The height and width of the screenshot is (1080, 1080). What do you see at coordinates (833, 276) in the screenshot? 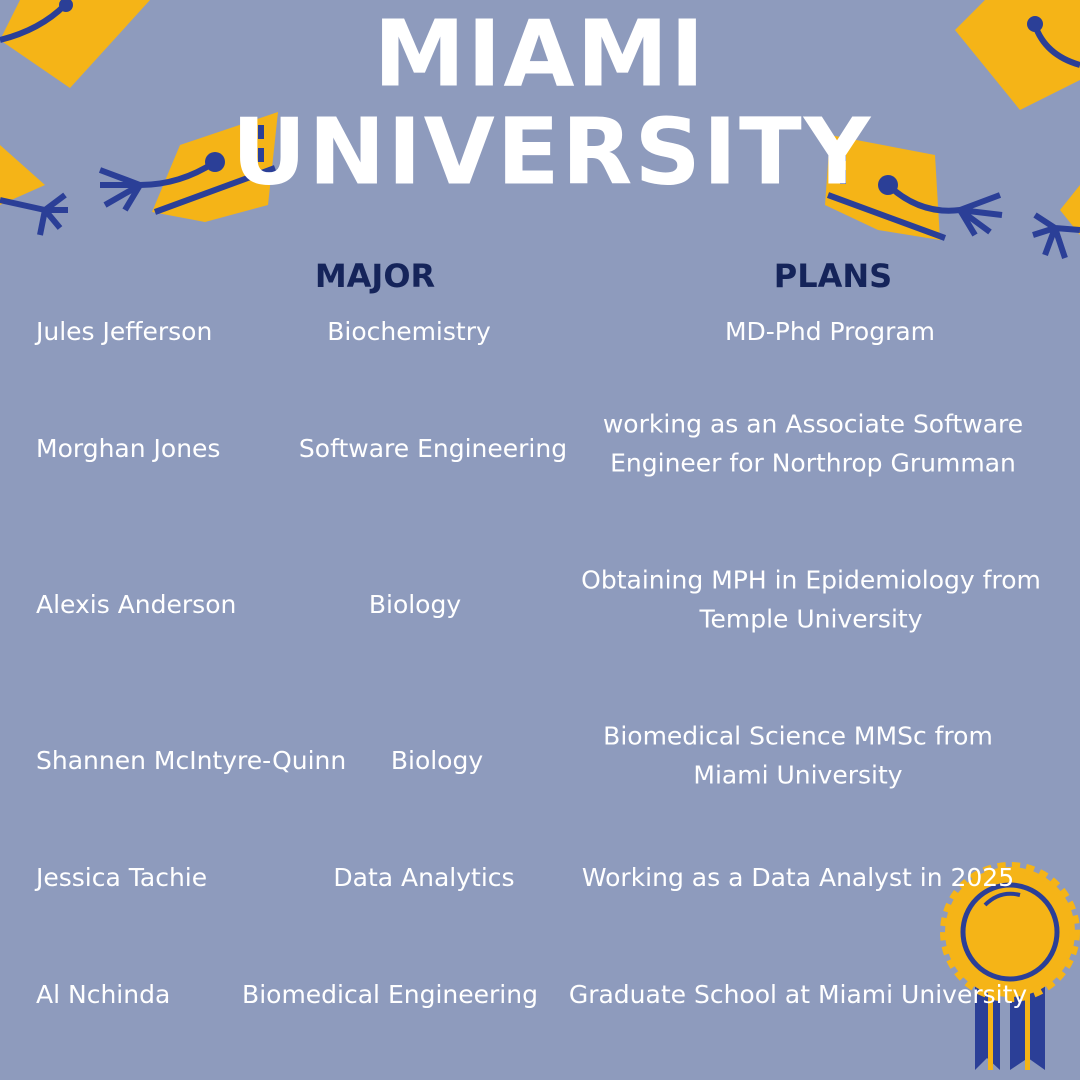
I see `column-header: PLANS` at bounding box center [833, 276].